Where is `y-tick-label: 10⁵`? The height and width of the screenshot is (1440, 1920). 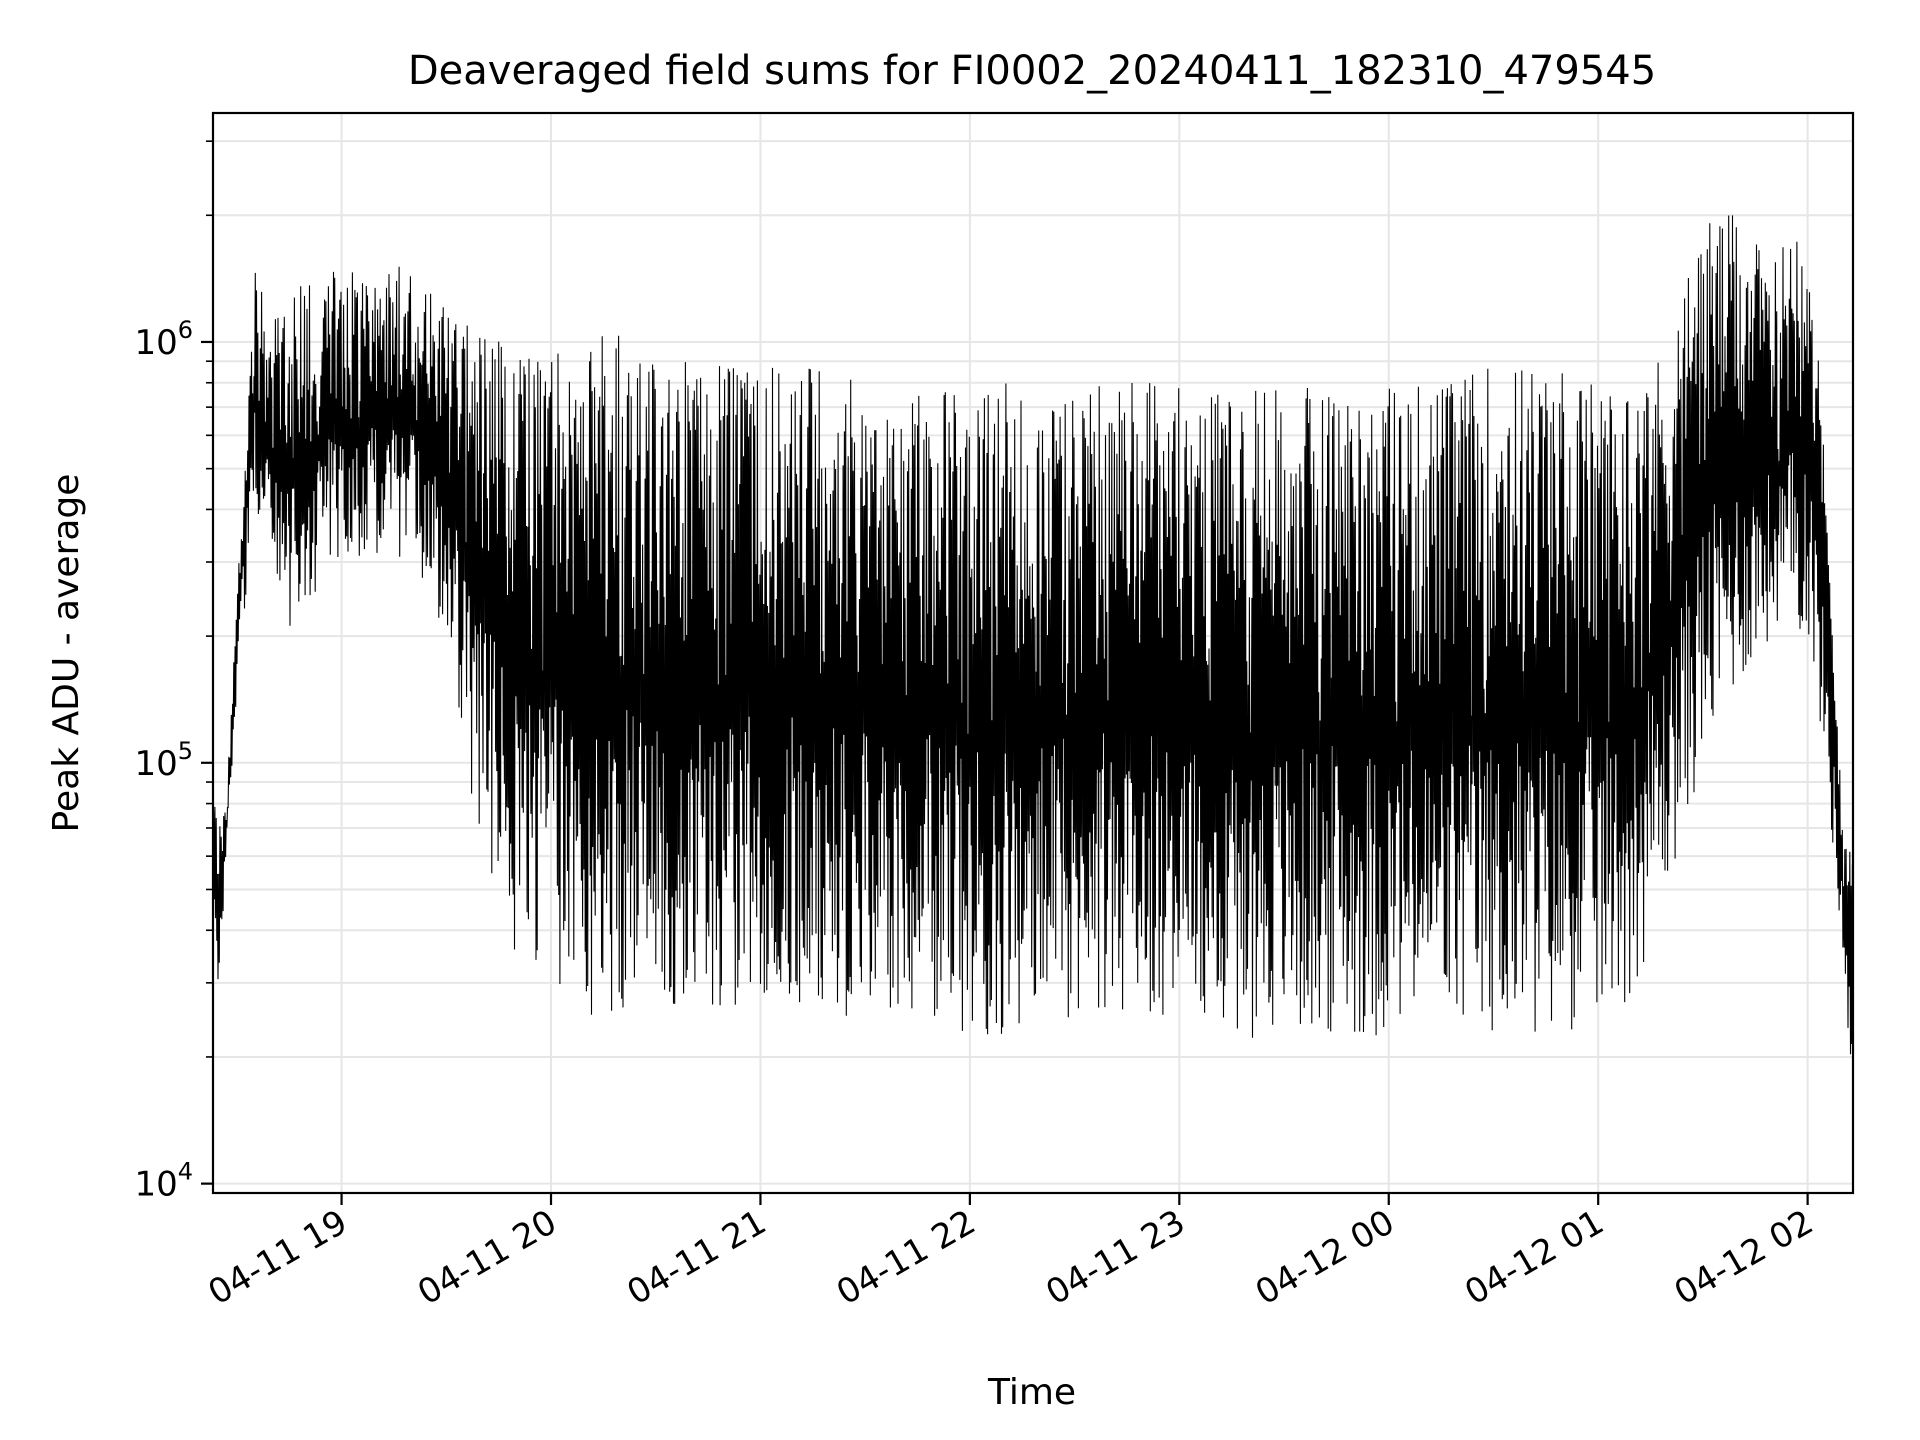 y-tick-label: 10⁵ is located at coordinates (163, 760).